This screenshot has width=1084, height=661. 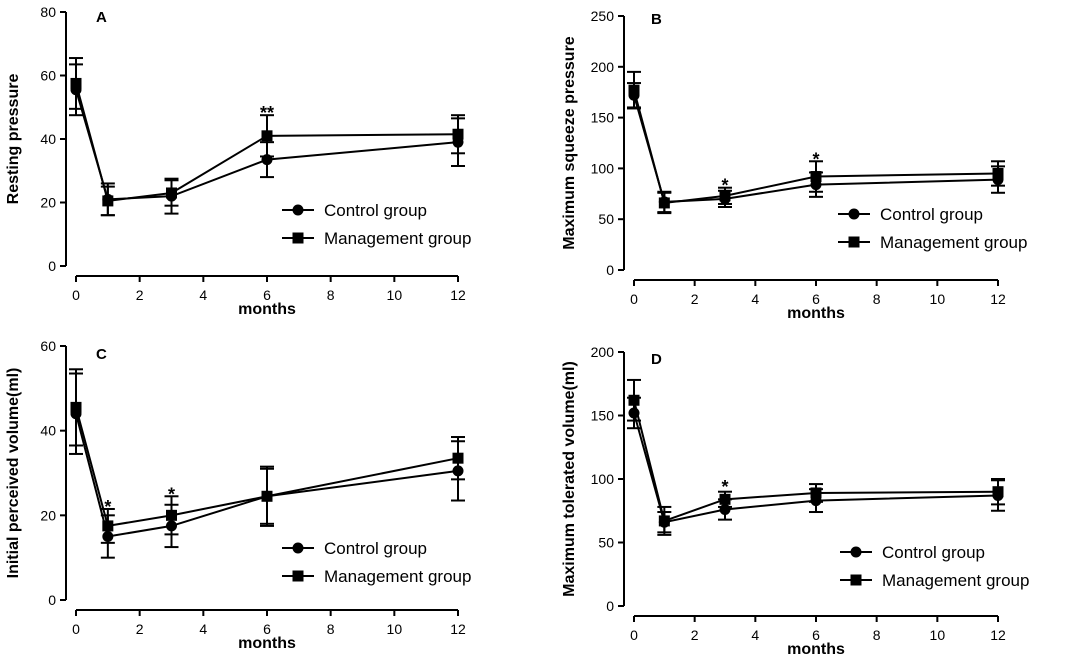 I want to click on significance-mark: **, so click(x=267, y=113).